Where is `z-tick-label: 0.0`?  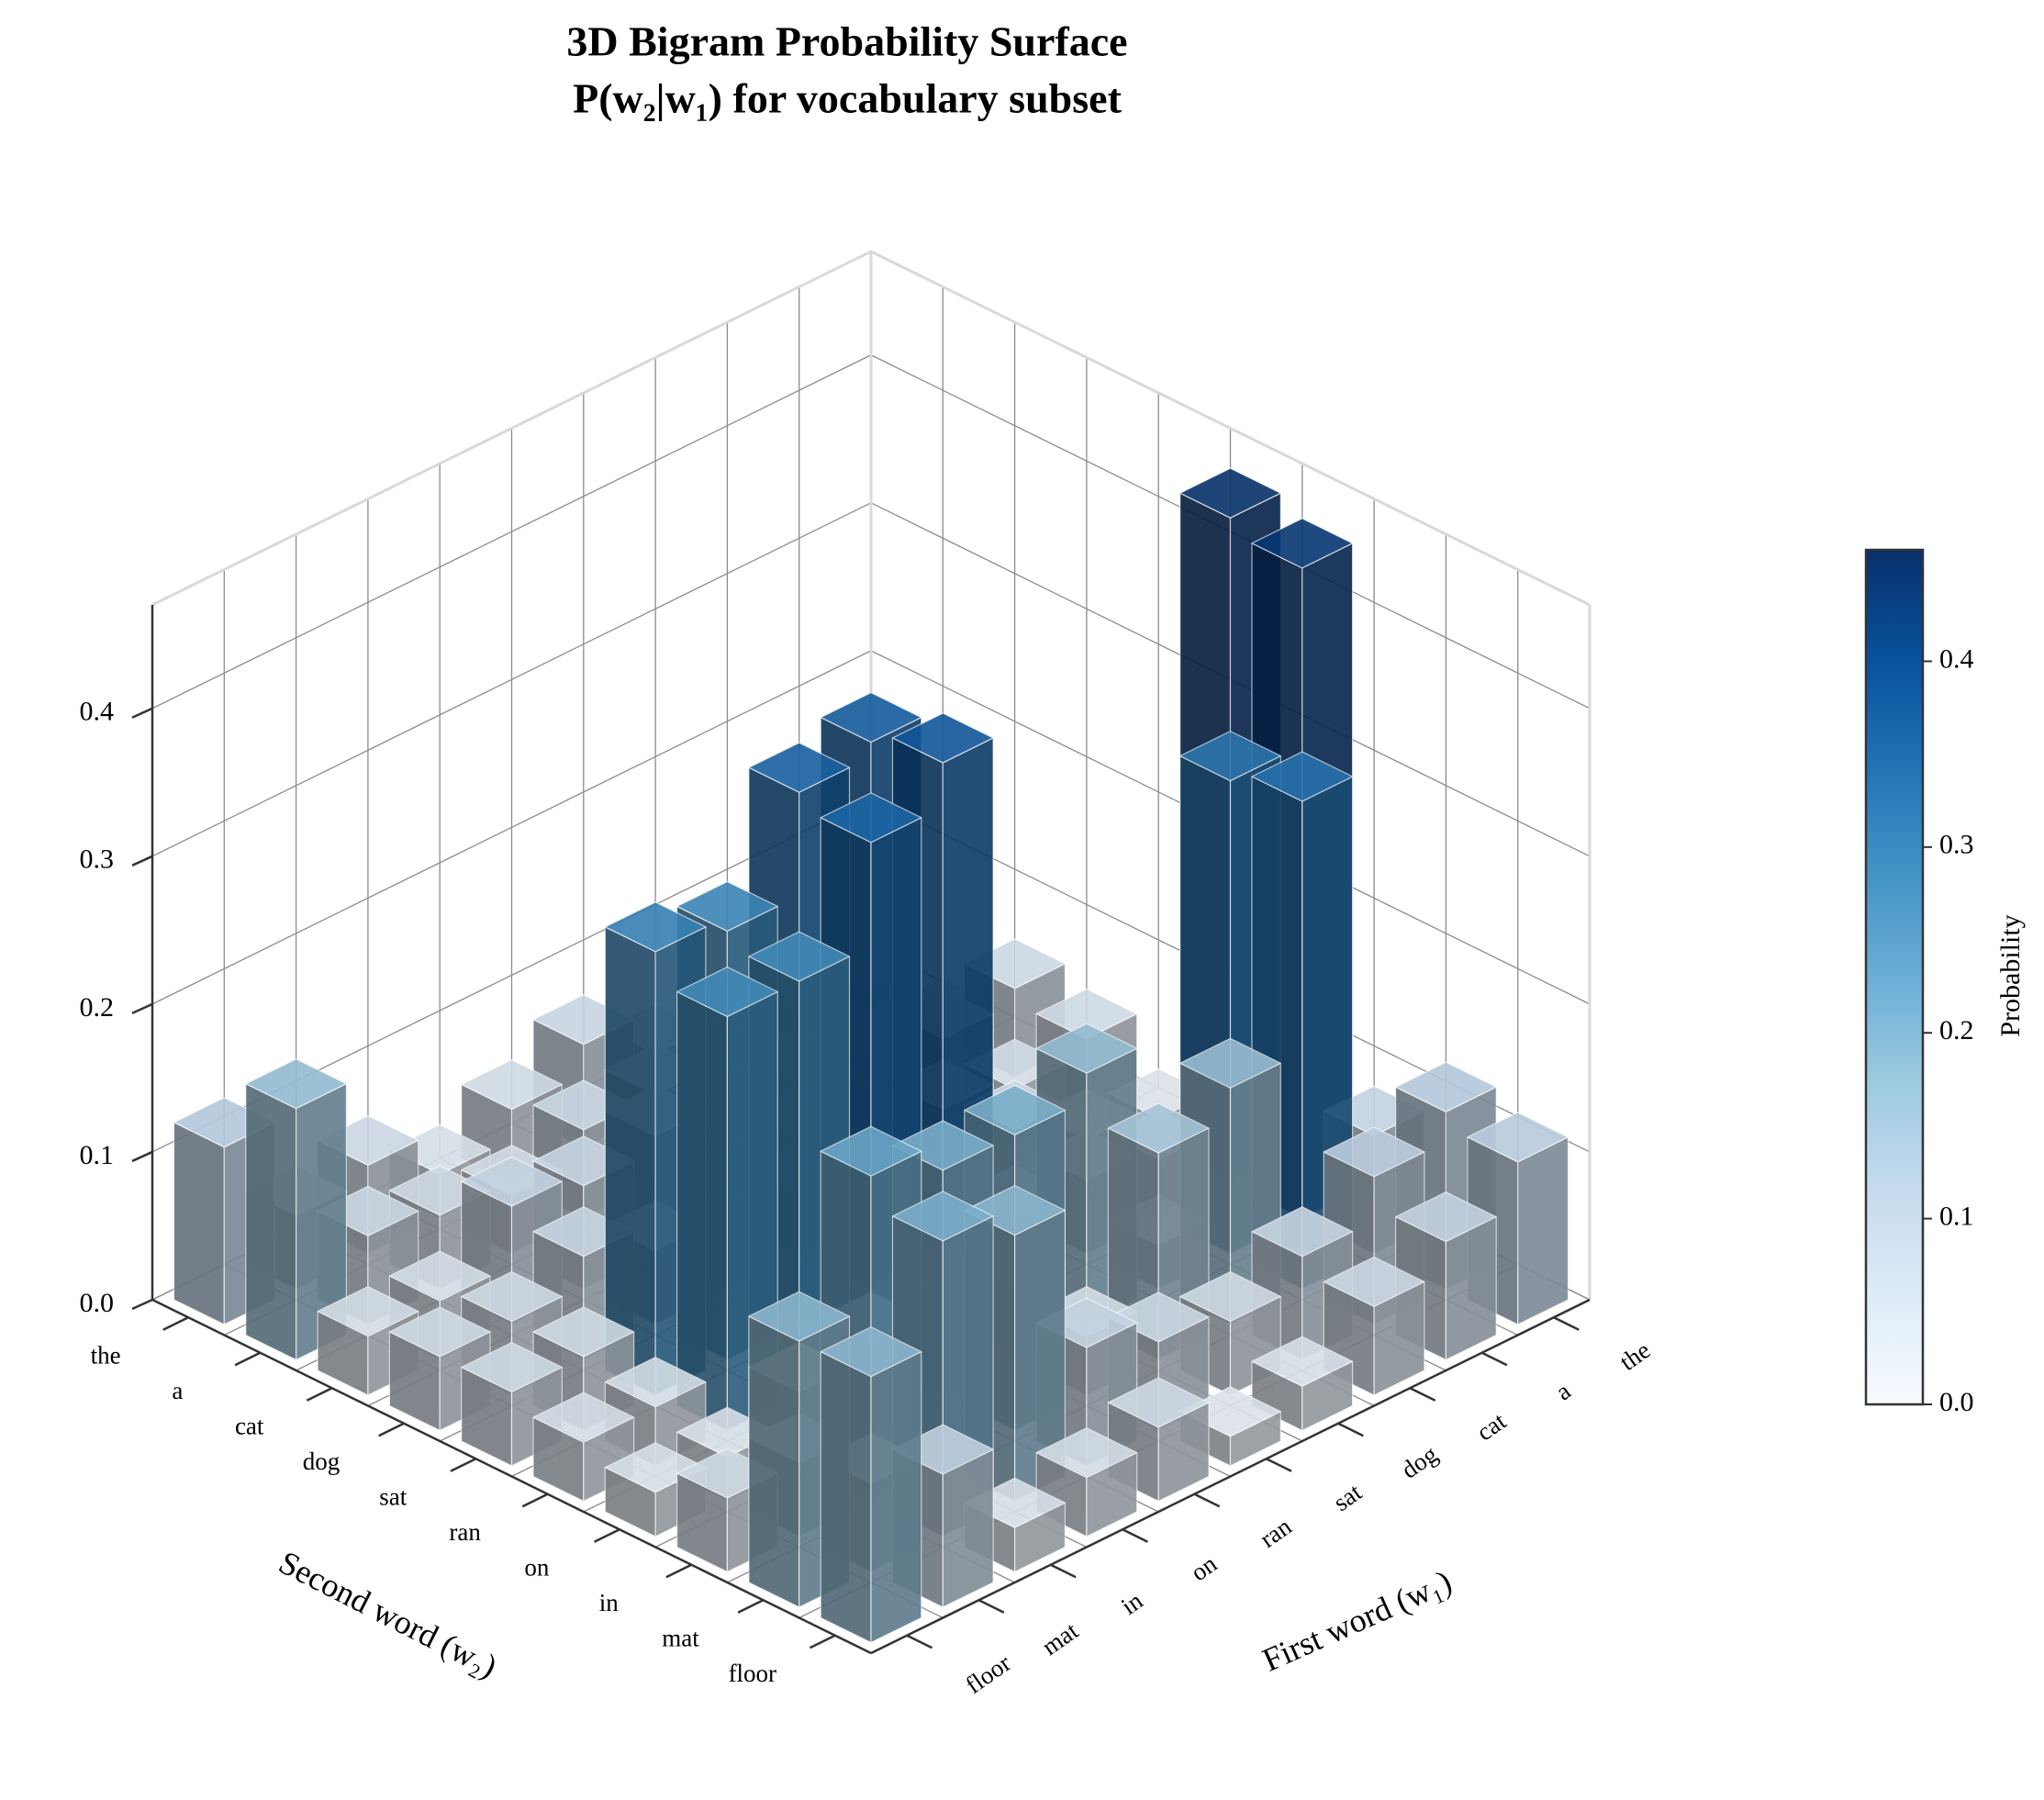 z-tick-label: 0.0 is located at coordinates (97, 1303).